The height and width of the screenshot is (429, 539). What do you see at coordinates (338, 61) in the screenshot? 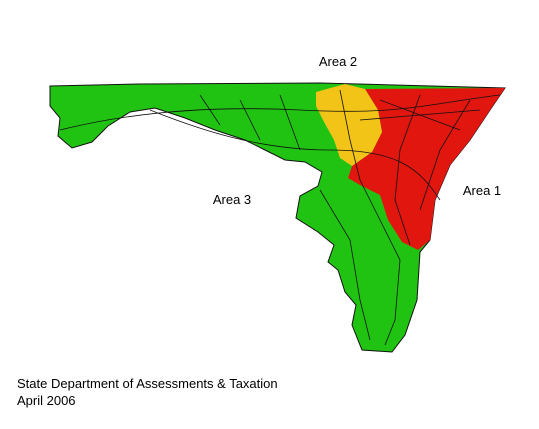
I see `region-label: Area 2` at bounding box center [338, 61].